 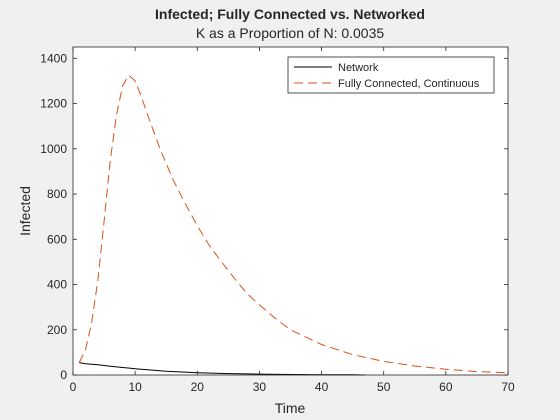 I want to click on legend-label-fully-connected: Fully Connected, Continuous, so click(x=409, y=84).